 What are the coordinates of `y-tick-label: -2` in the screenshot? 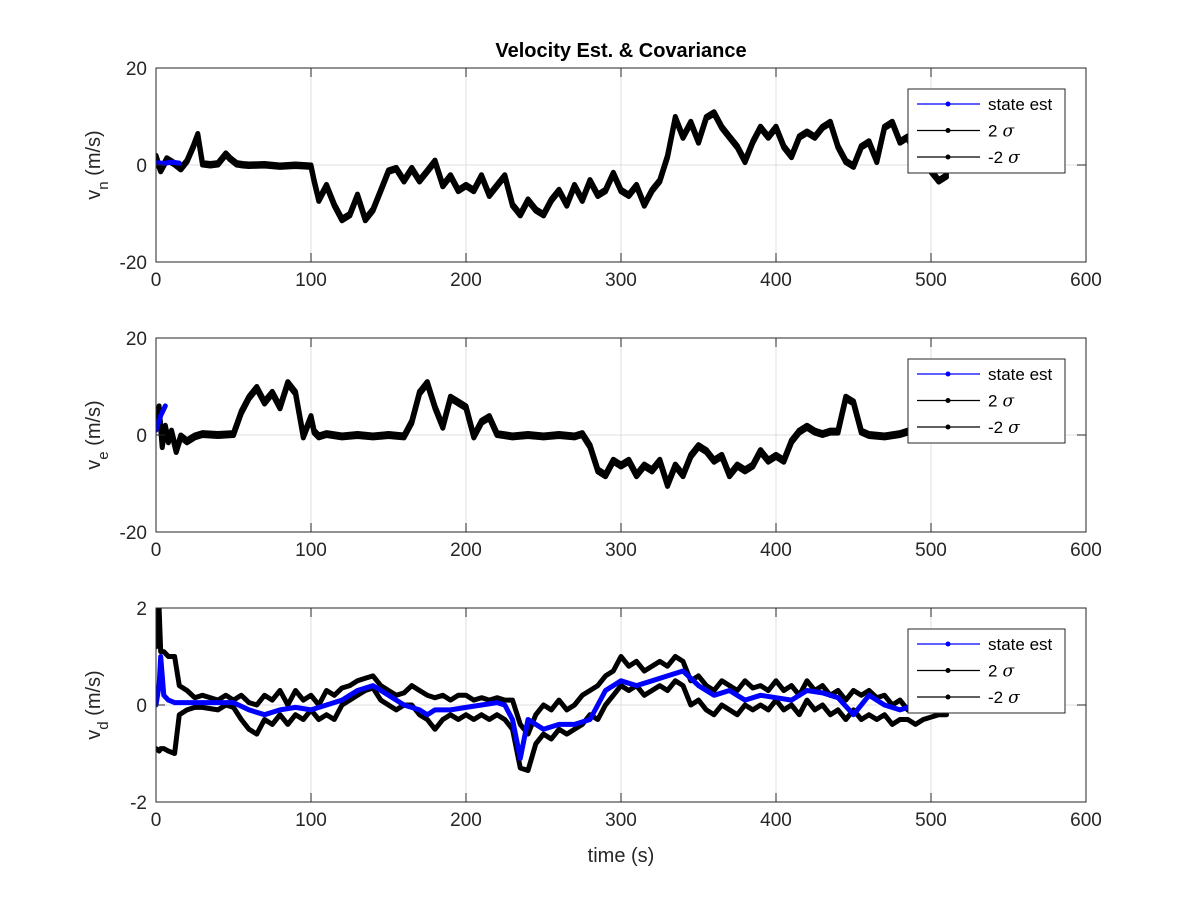 It's located at (138, 803).